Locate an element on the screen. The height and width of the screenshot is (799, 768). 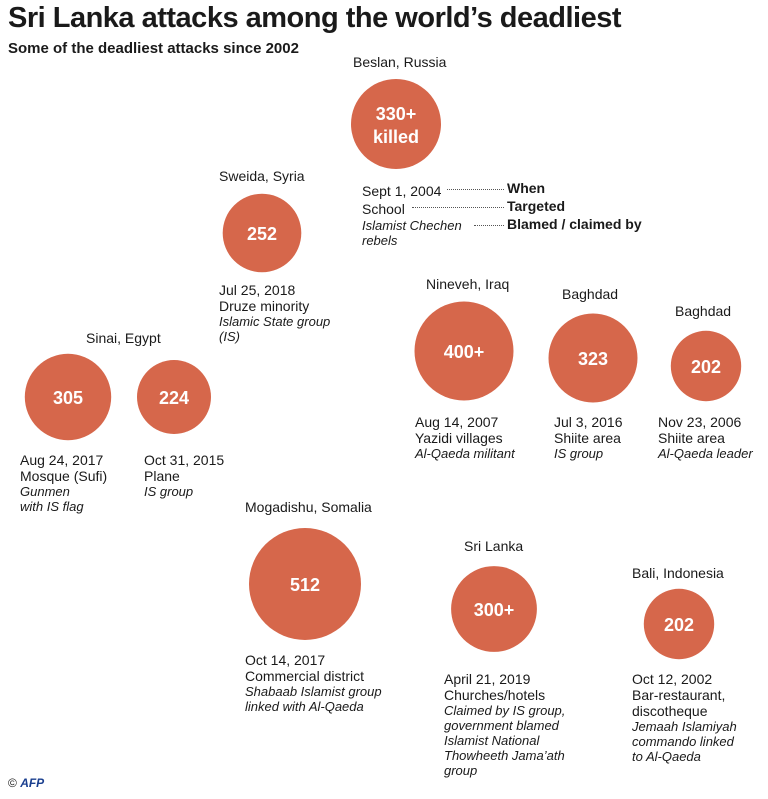
location-label-2: Sweida, Syria is located at coordinates (262, 176).